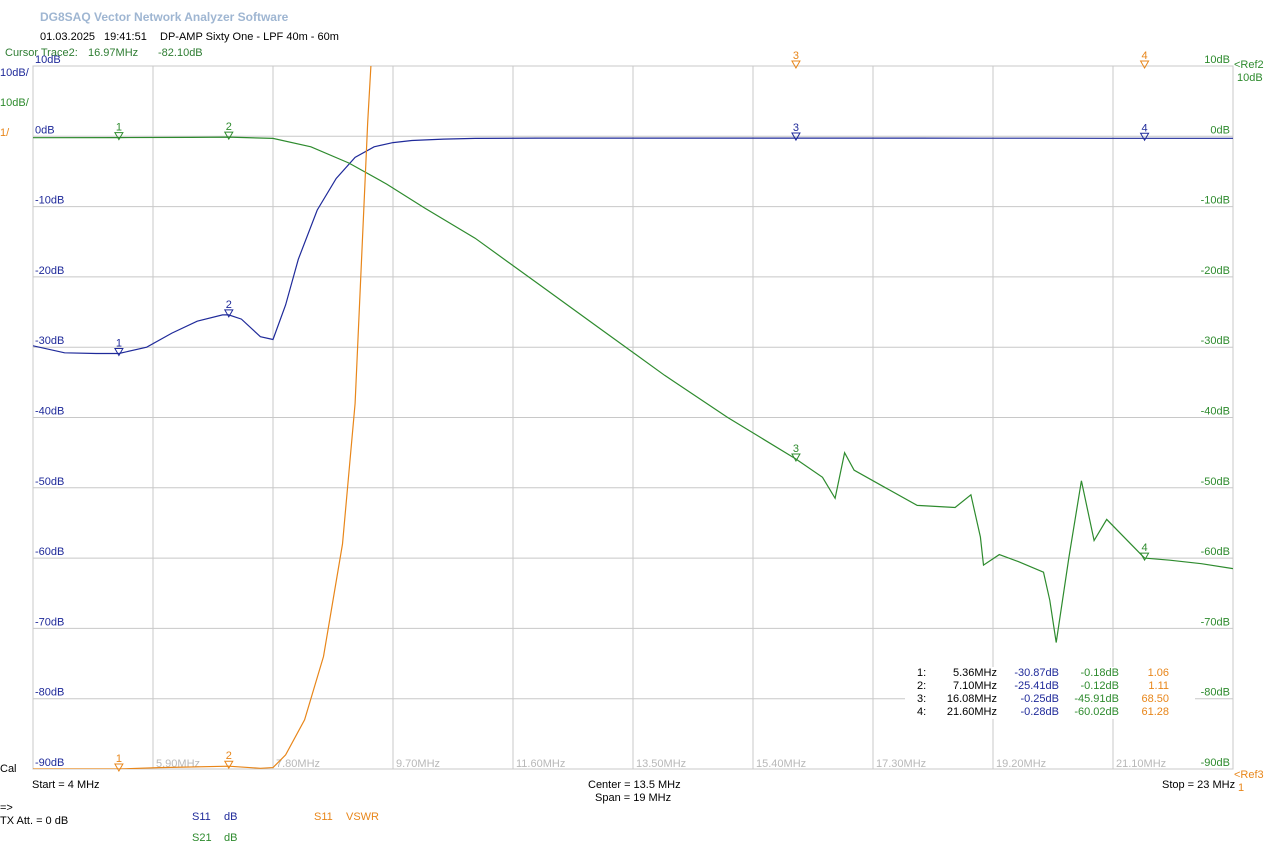 The height and width of the screenshot is (857, 1264). I want to click on cursor-label: Cursor Trace2:, so click(41, 53).